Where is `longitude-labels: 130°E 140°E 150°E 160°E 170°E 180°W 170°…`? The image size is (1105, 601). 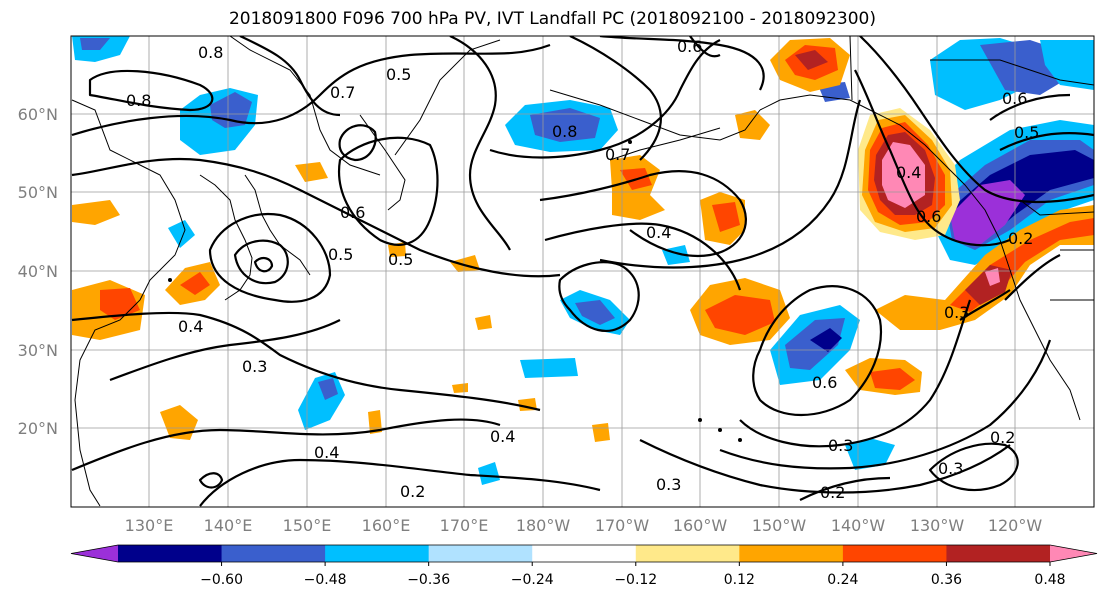
longitude-labels: 130°E 140°E 150°E 160°E 170°E 180°W 170°… is located at coordinates (584, 525).